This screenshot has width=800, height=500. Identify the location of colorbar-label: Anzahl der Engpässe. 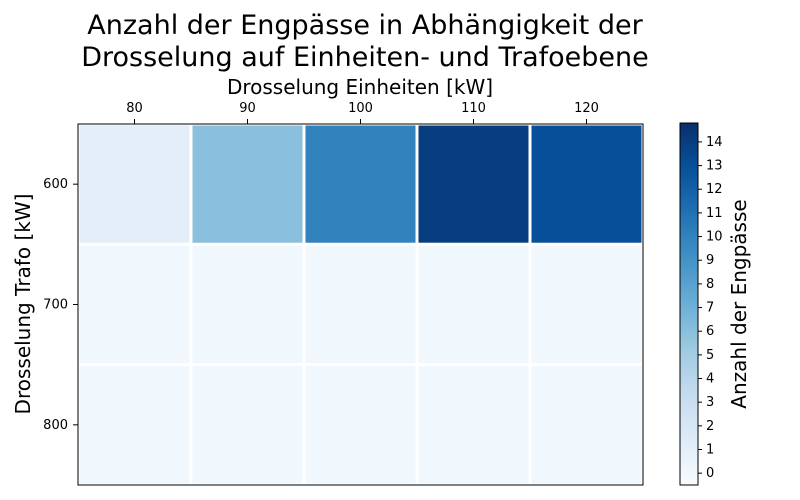
(739, 303).